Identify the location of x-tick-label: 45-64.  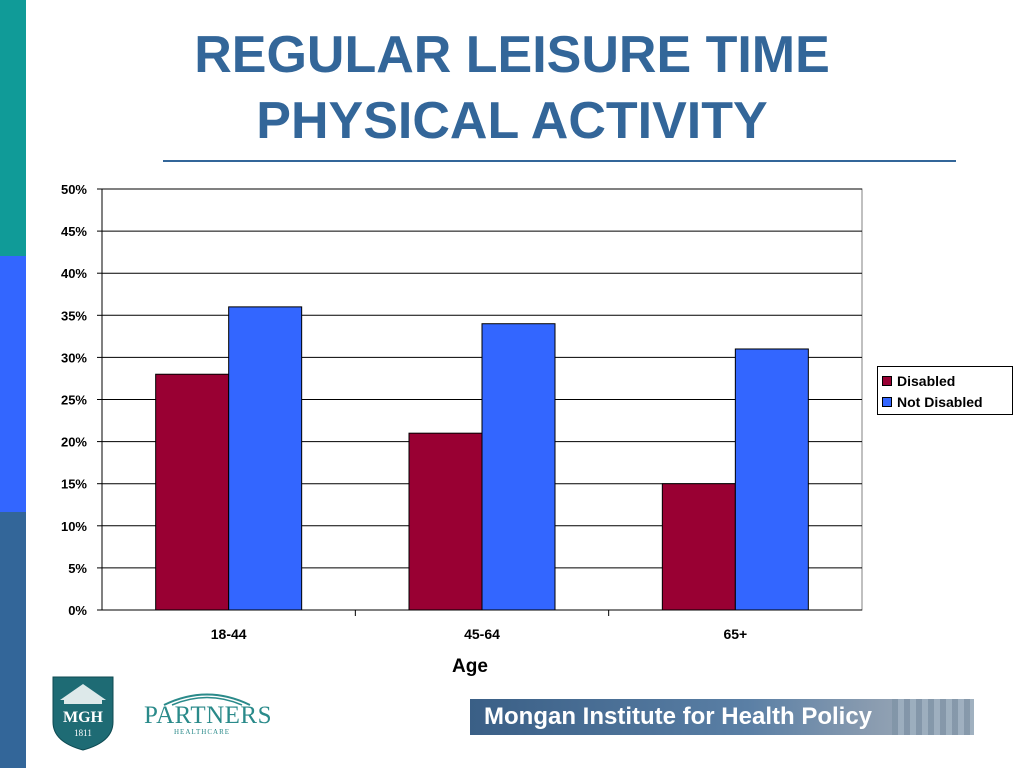
(482, 634).